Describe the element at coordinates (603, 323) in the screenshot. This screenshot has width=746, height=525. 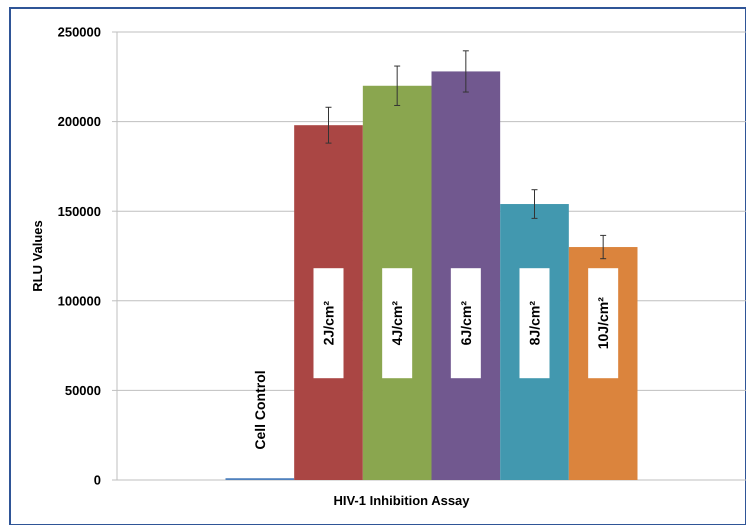
I see `series-label: 10J/cm²` at that location.